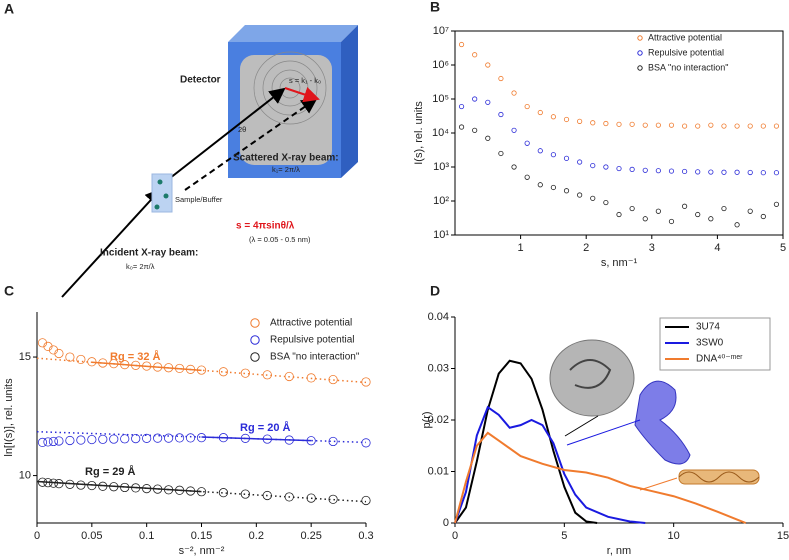  Describe the element at coordinates (286, 169) in the screenshot. I see `scattered-k: k₁= 2π/λ` at that location.